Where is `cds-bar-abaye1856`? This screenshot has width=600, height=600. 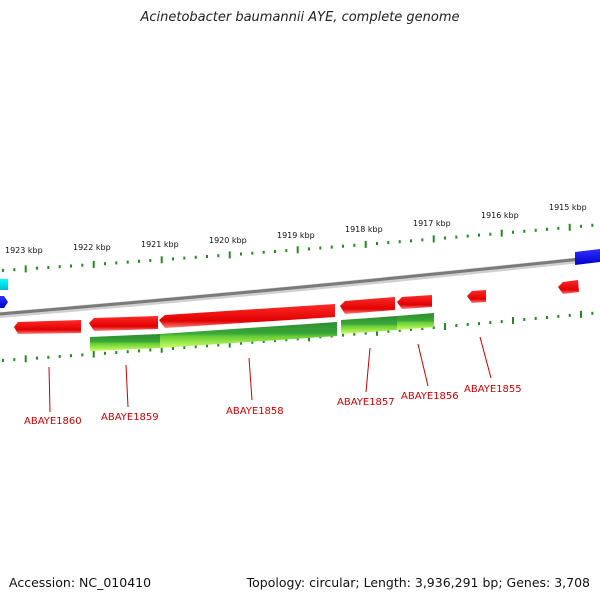 cds-bar-abaye1856 is located at coordinates (415, 321).